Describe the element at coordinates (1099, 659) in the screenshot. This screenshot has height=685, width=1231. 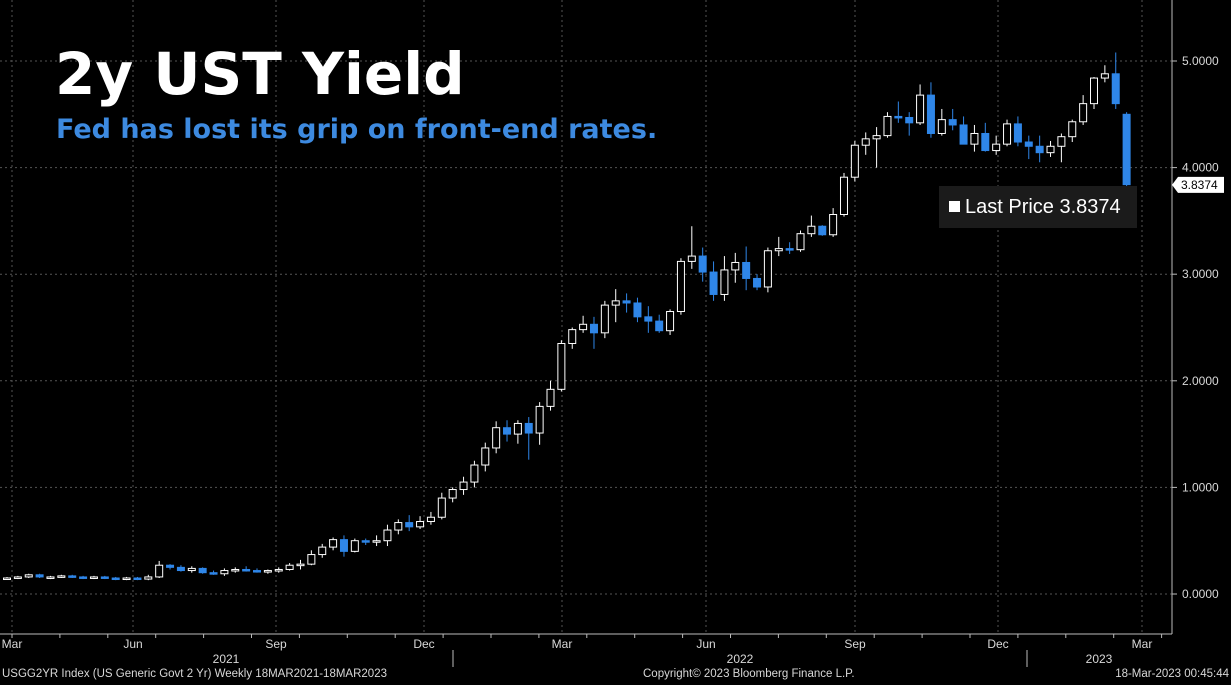
I see `year-label: 2023` at that location.